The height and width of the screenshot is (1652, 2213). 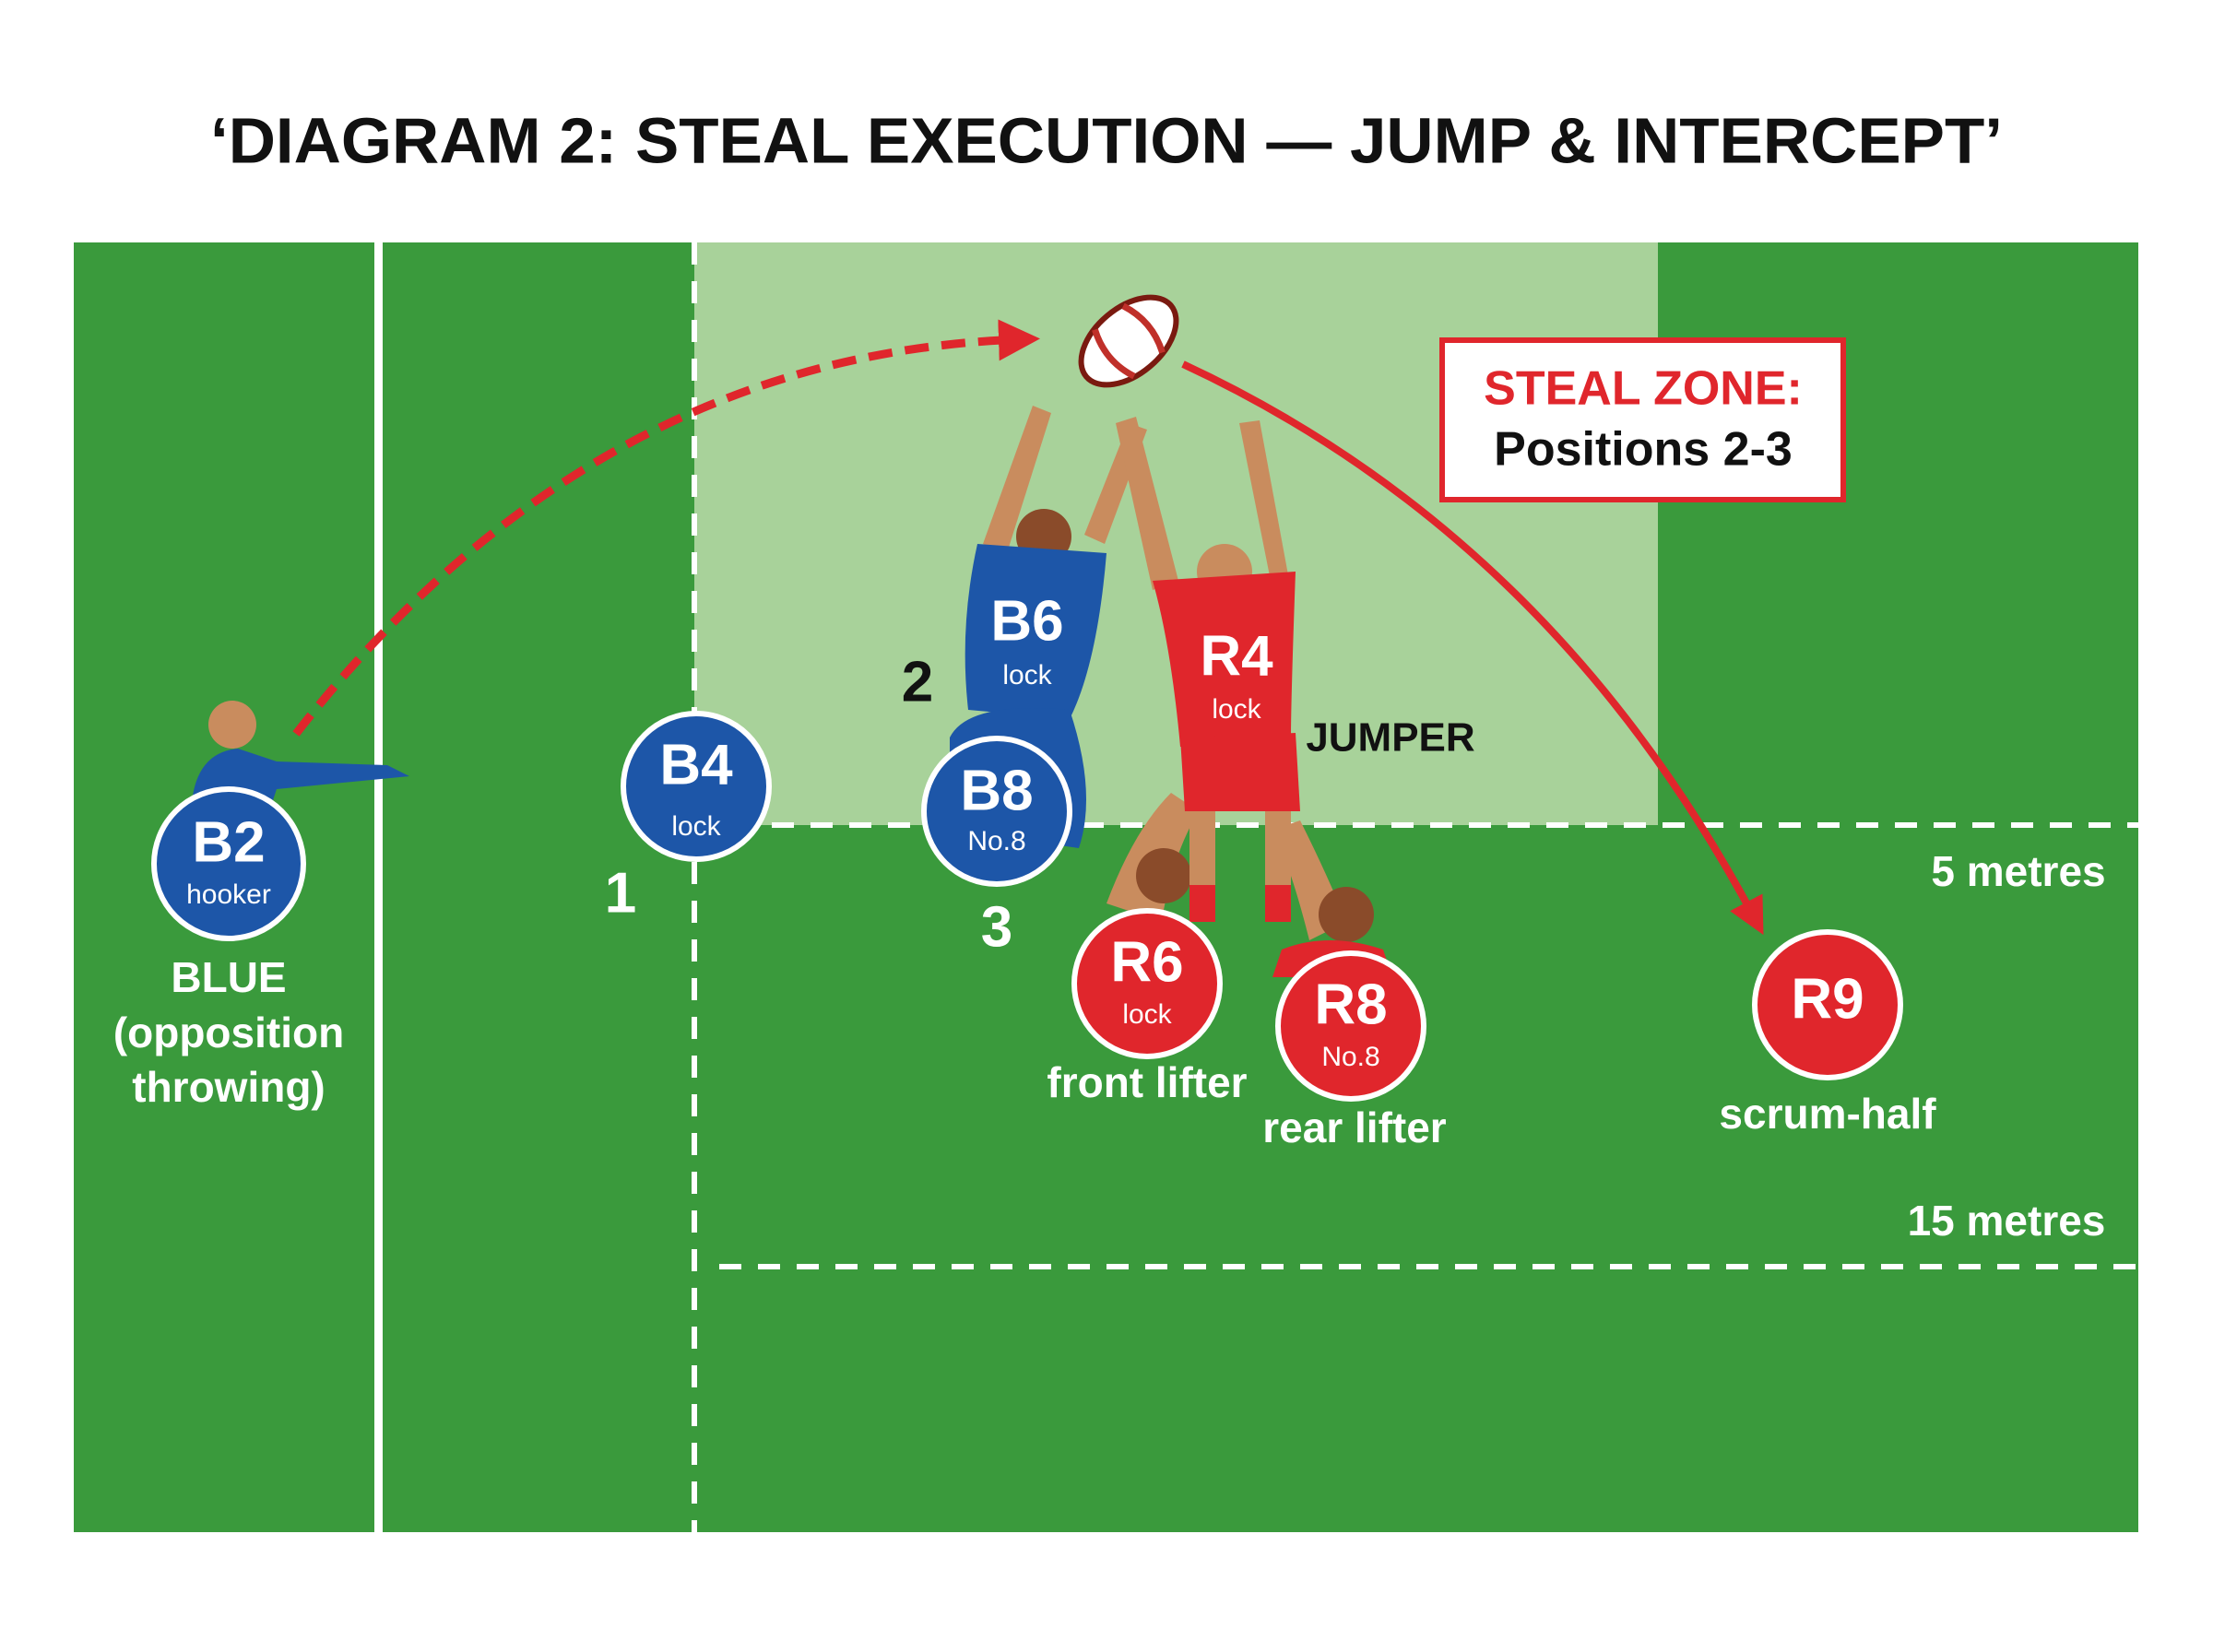 I want to click on player-caption: front lifter, so click(x=1147, y=1082).